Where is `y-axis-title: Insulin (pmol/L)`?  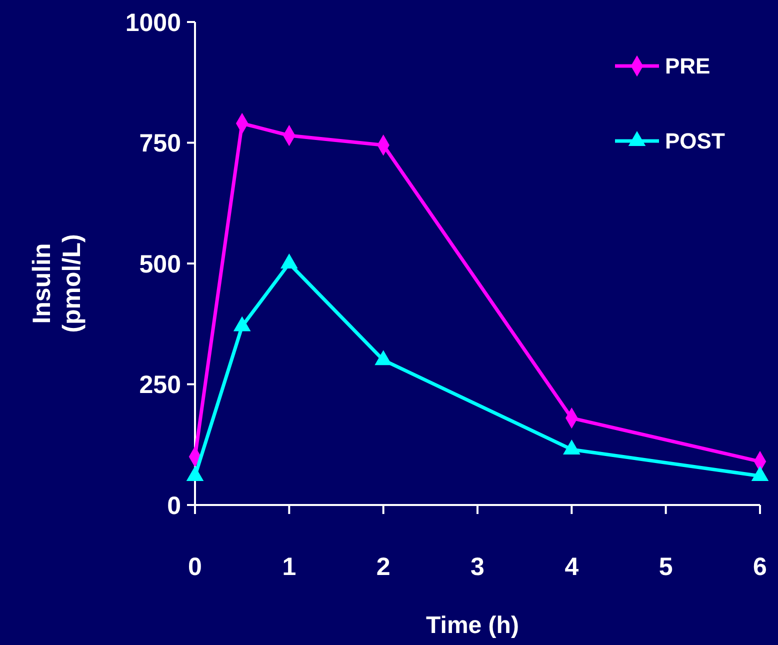 y-axis-title: Insulin (pmol/L) is located at coordinates (57, 283).